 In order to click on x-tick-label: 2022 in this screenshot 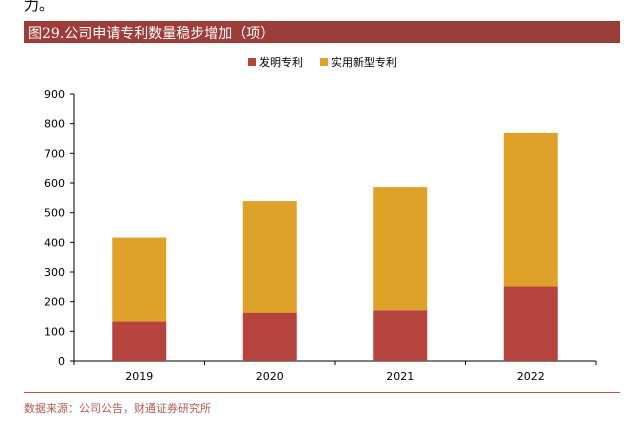, I will do `click(531, 376)`.